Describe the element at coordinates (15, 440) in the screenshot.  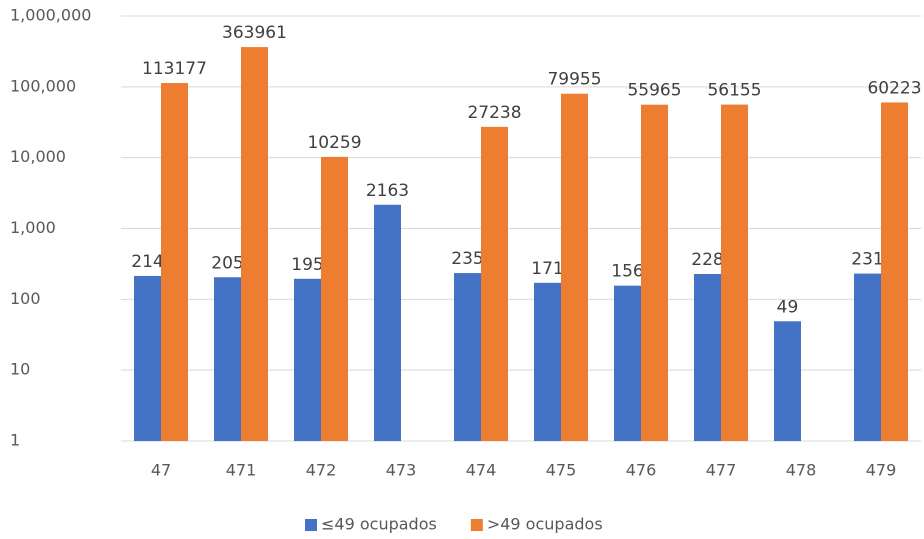
I see `y-tick-label: 1` at that location.